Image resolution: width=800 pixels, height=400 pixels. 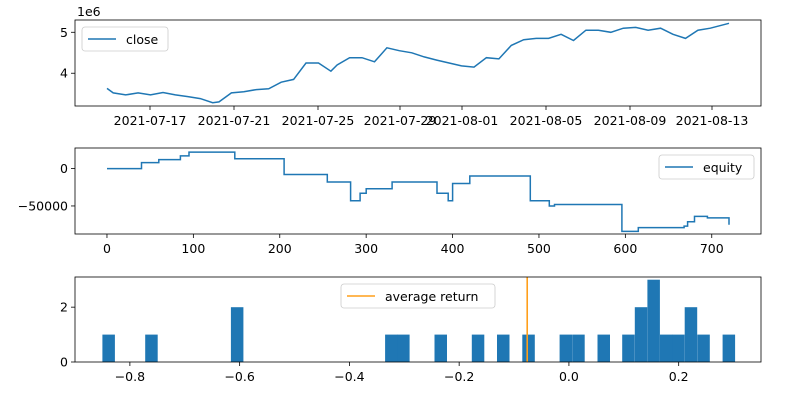 What do you see at coordinates (234, 120) in the screenshot?
I see `close-x-tick-label: 2021-07-21` at bounding box center [234, 120].